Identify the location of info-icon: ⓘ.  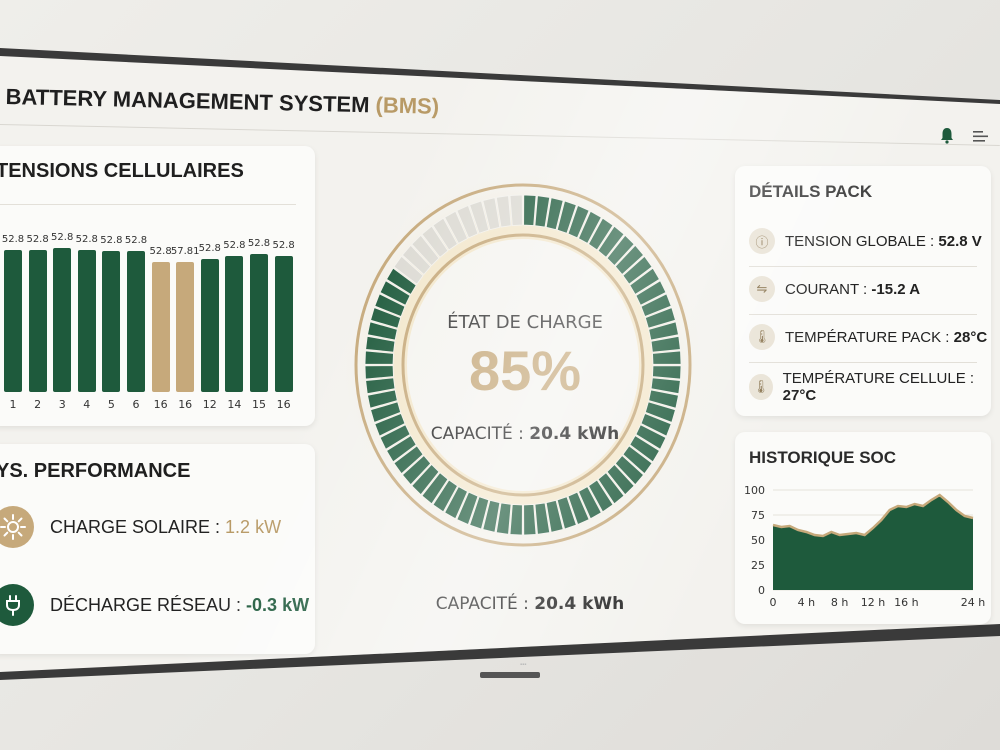
(762, 241).